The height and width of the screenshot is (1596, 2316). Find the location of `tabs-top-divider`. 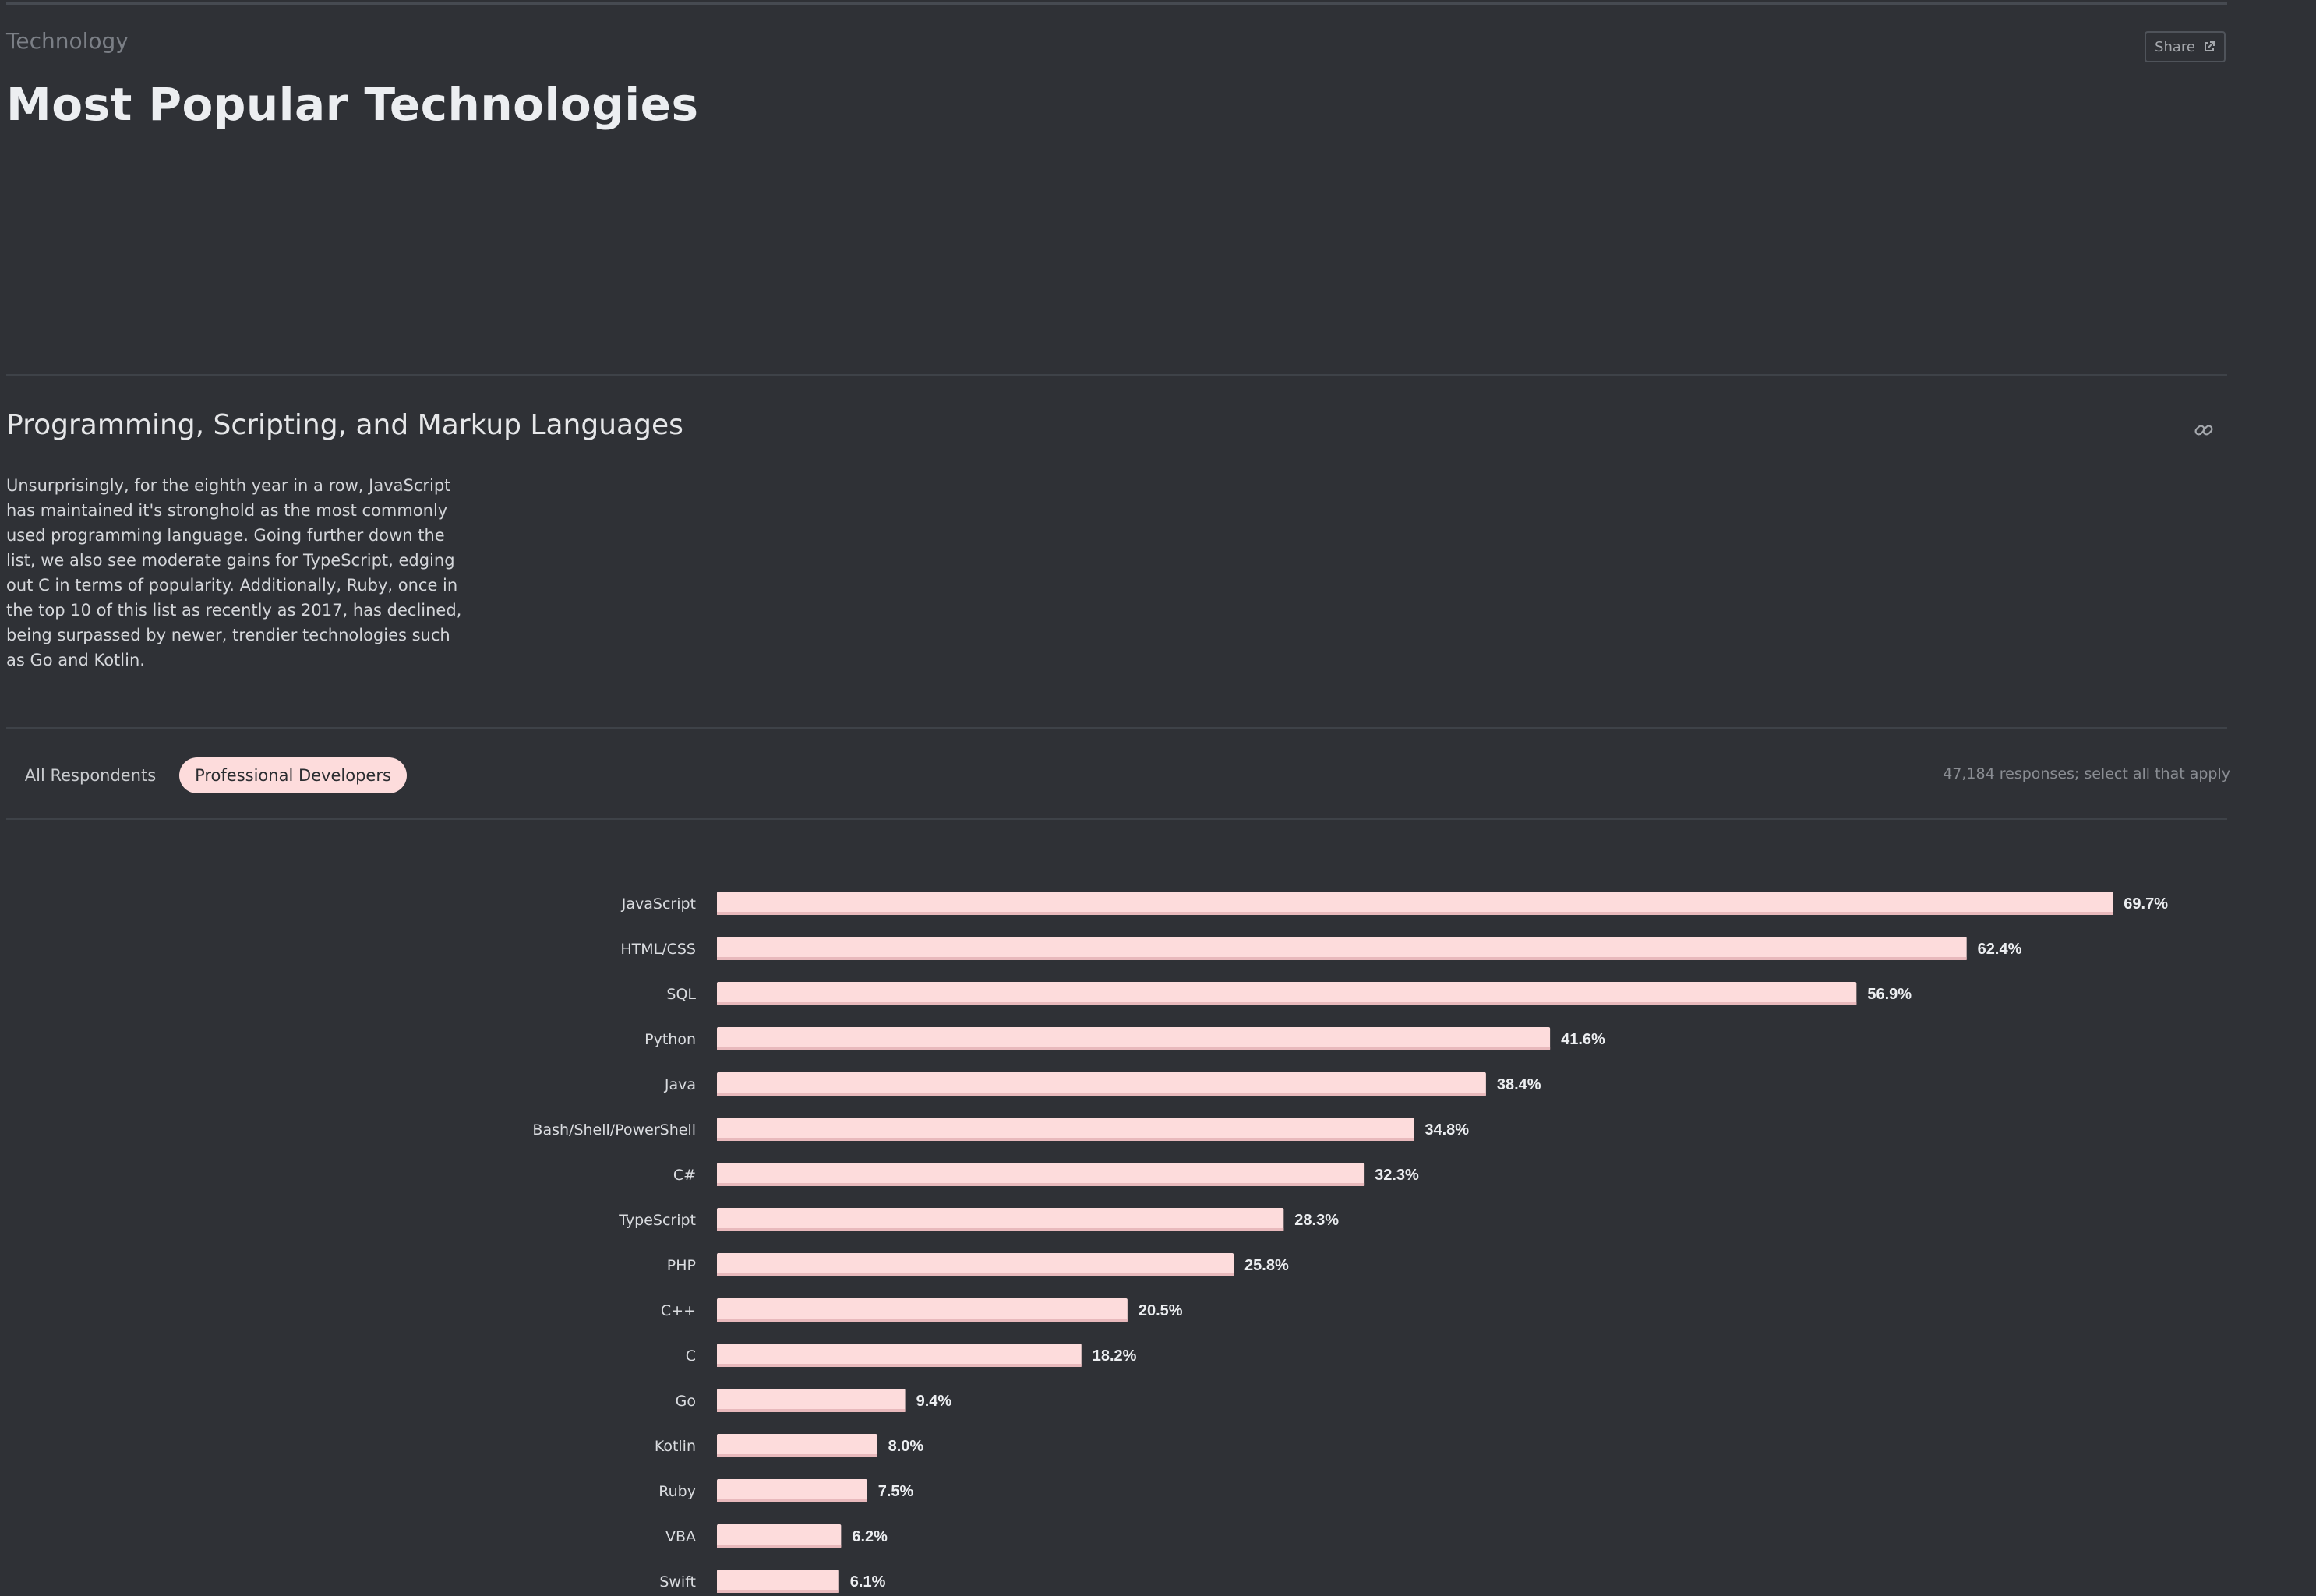

tabs-top-divider is located at coordinates (1116, 728).